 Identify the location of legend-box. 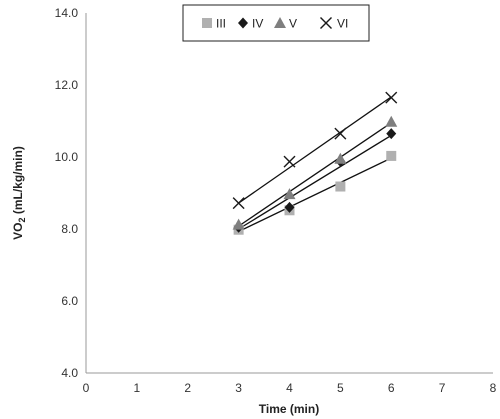
(276, 23).